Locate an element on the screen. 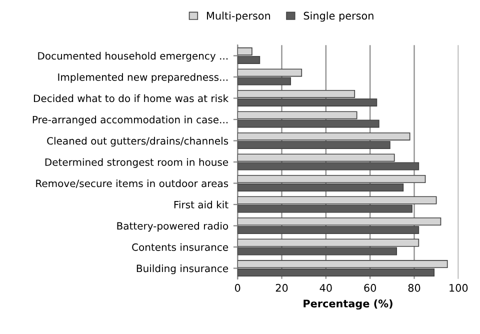 This screenshot has height=334, width=480. legend-label: Single person is located at coordinates (339, 17).